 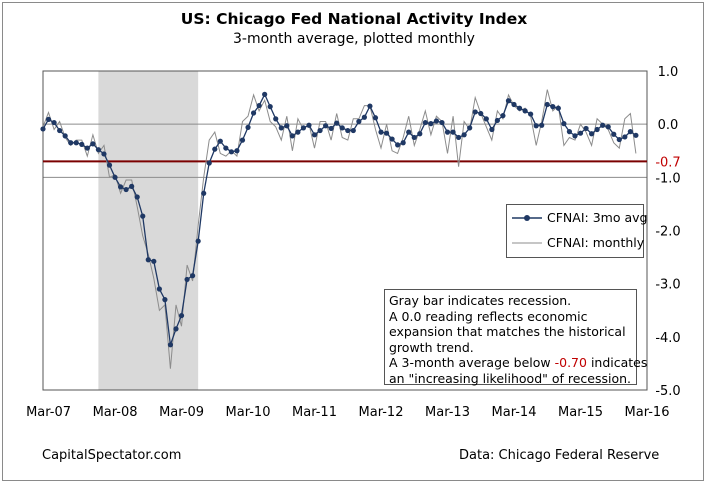 I want to click on legend-monthly-symbol, so click(x=527, y=243).